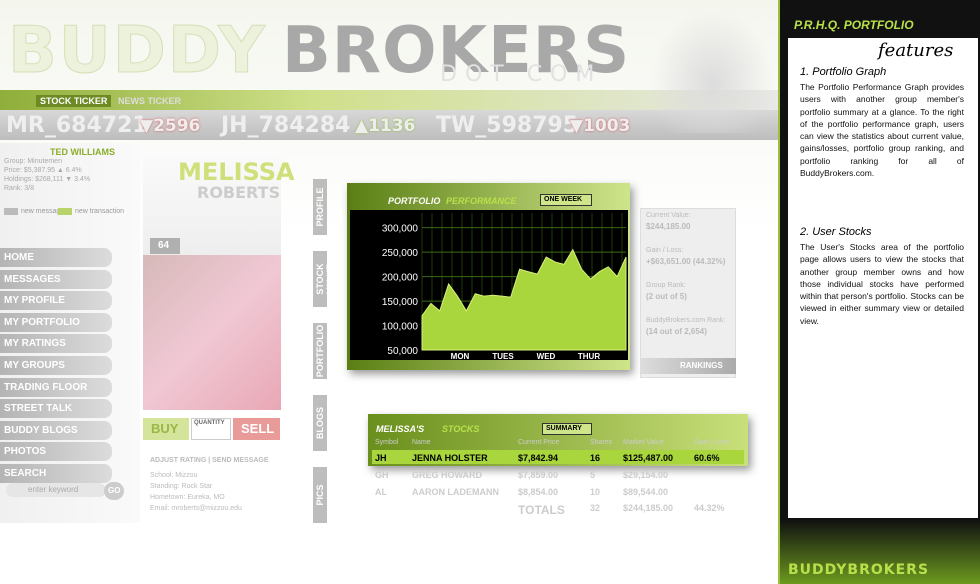 Image resolution: width=980 pixels, height=584 pixels. Describe the element at coordinates (33, 161) in the screenshot. I see `user-info: Group: Minutemen` at that location.